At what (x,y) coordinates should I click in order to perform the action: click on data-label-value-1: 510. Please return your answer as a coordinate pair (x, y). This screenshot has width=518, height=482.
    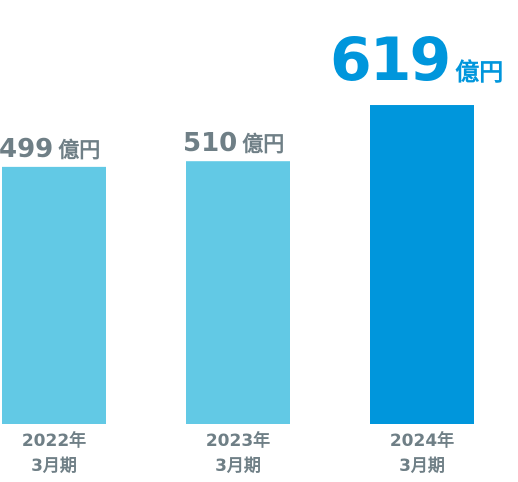
    Looking at the image, I should click on (210, 143).